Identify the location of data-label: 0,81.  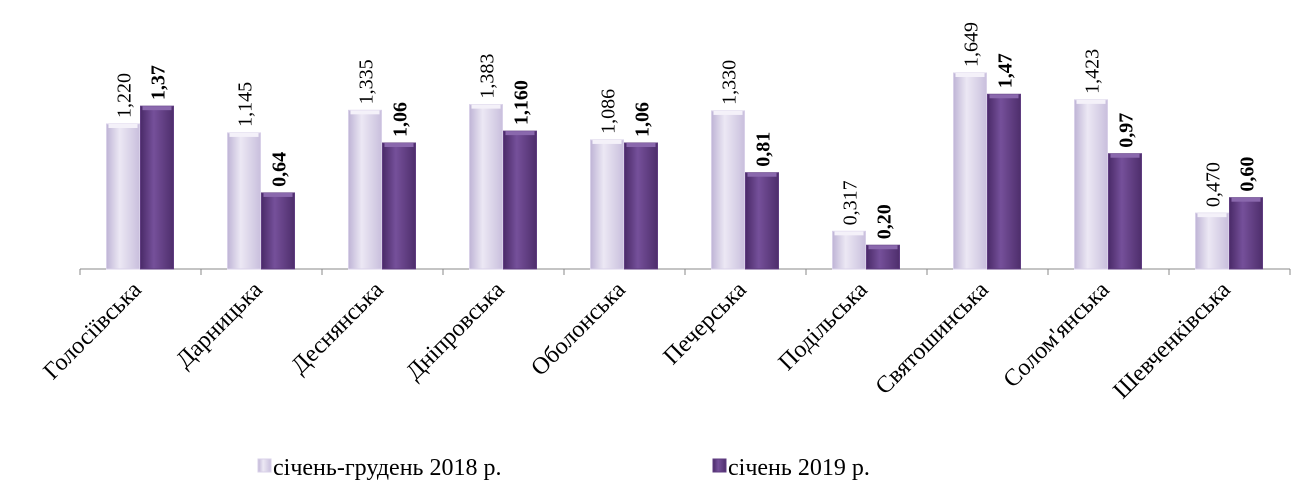
(764, 149).